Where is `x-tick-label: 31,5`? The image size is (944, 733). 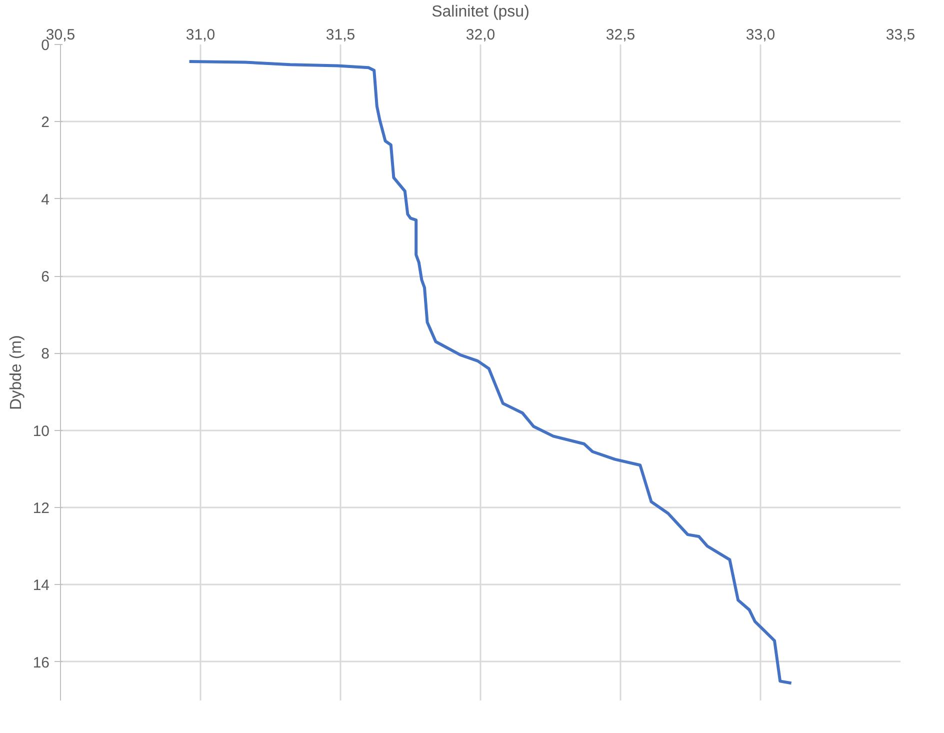 x-tick-label: 31,5 is located at coordinates (341, 35).